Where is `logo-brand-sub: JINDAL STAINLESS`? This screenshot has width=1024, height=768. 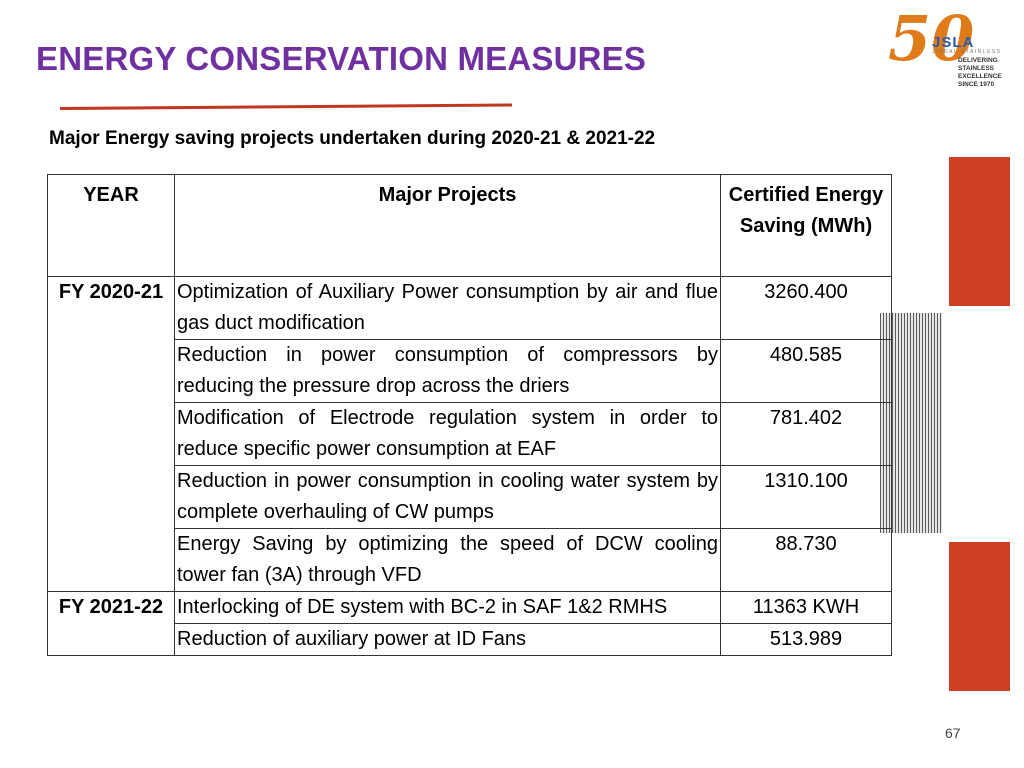 logo-brand-sub: JINDAL STAINLESS is located at coordinates (967, 52).